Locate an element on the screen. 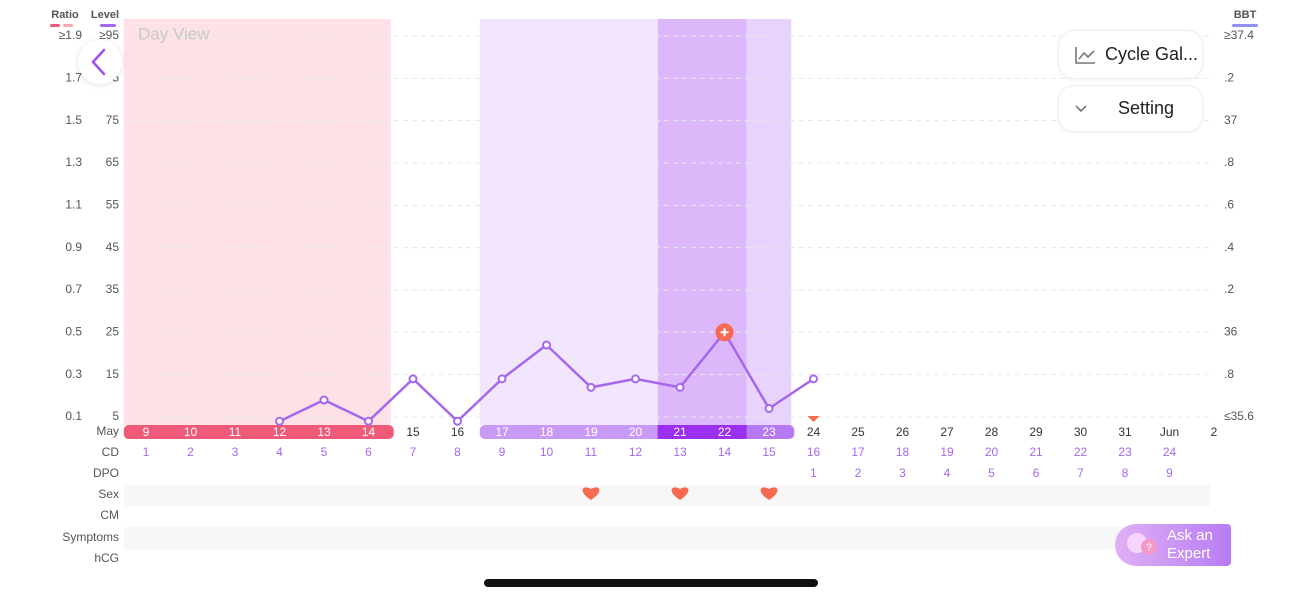 The width and height of the screenshot is (1301, 600). date-label: 23 is located at coordinates (769, 432).